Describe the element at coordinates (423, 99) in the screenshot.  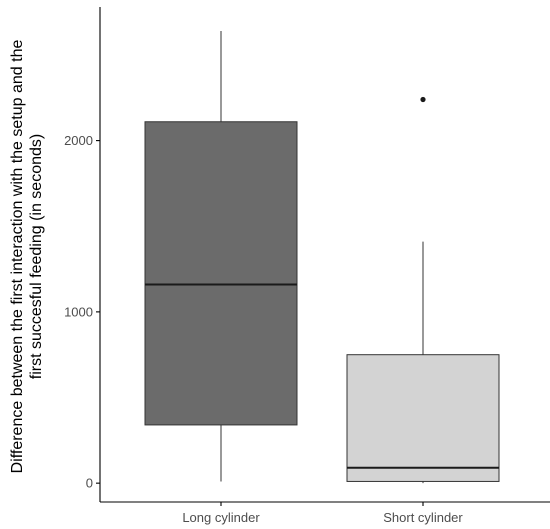
I see `outlier-point` at that location.